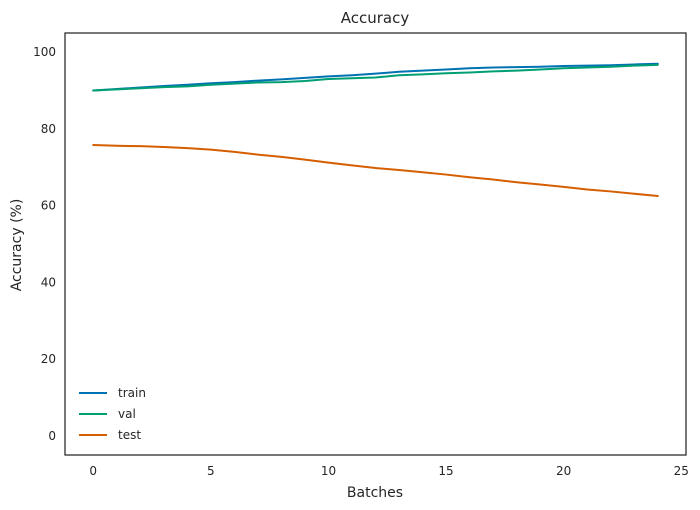 Image resolution: width=700 pixels, height=510 pixels. What do you see at coordinates (445, 471) in the screenshot?
I see `x-tick-label: 15` at bounding box center [445, 471].